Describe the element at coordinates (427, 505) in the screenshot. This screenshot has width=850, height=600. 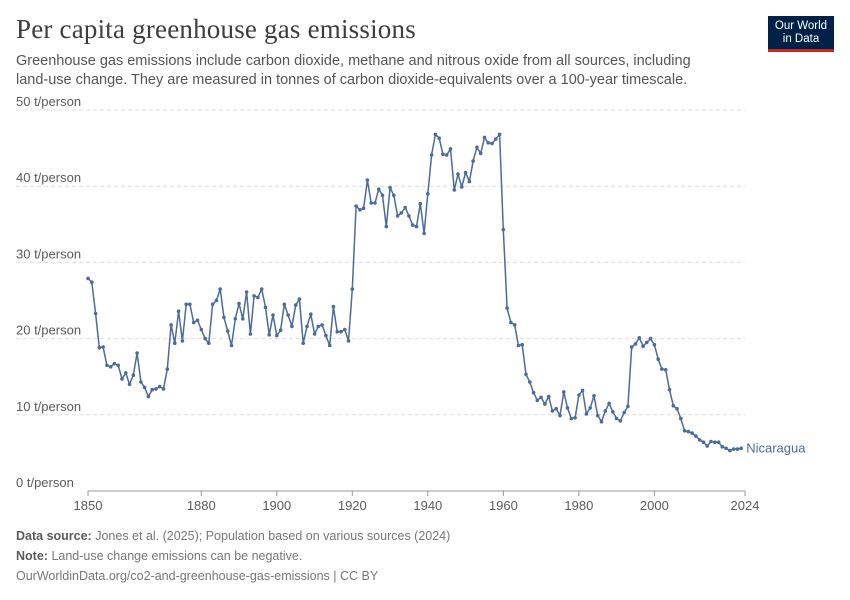
I see `x-tick-label: 1940` at that location.